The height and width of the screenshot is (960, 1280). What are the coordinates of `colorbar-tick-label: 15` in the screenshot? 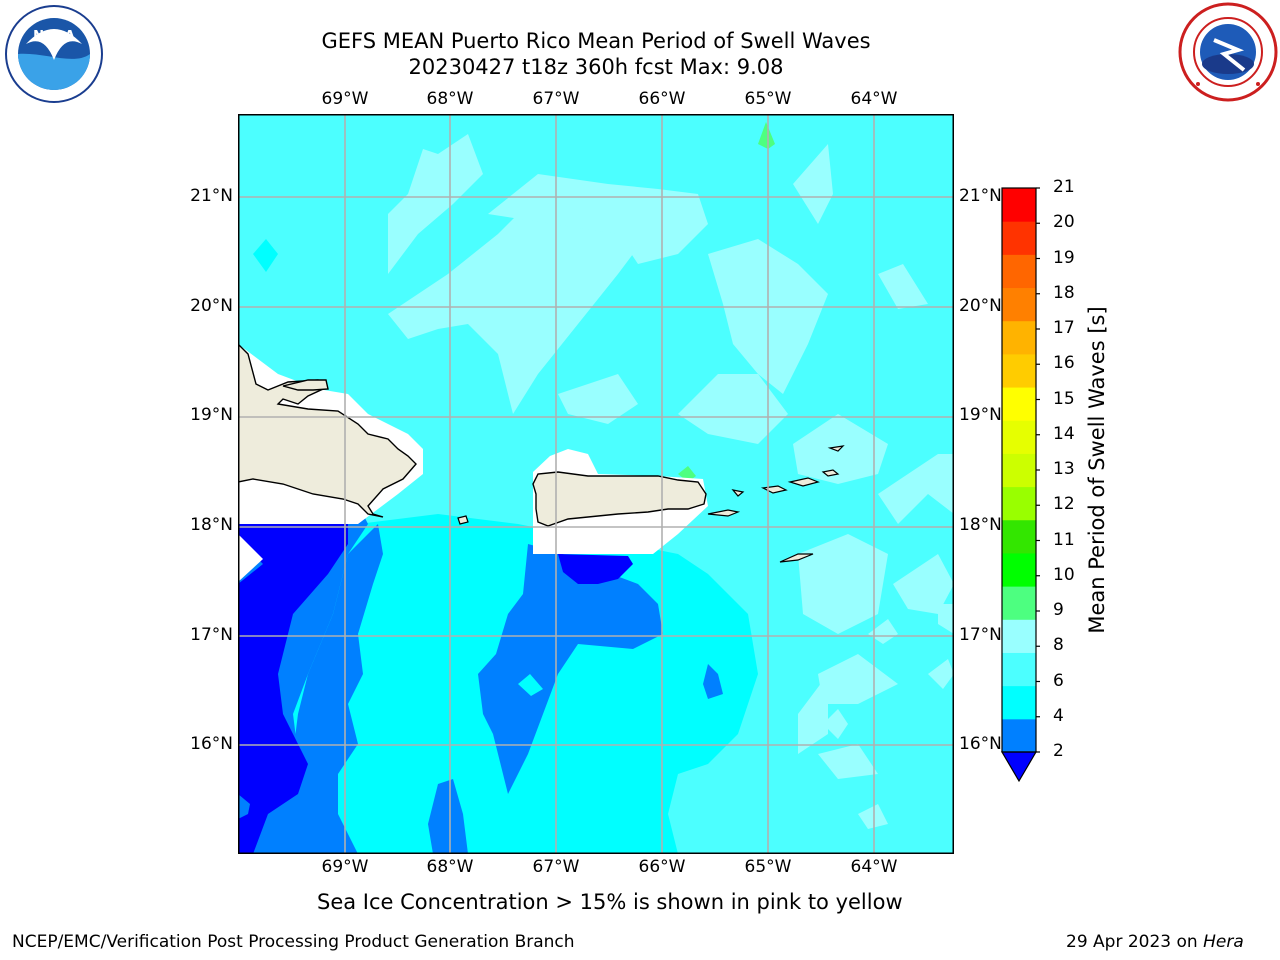 It's located at (1064, 398).